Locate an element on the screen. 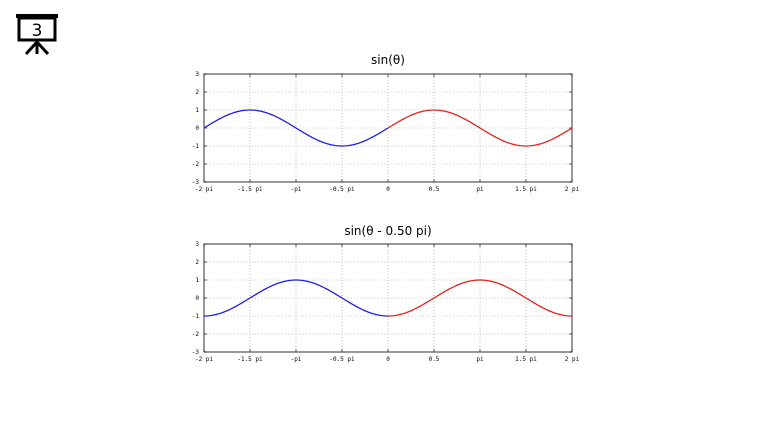  slide-number: 3 is located at coordinates (37, 31).